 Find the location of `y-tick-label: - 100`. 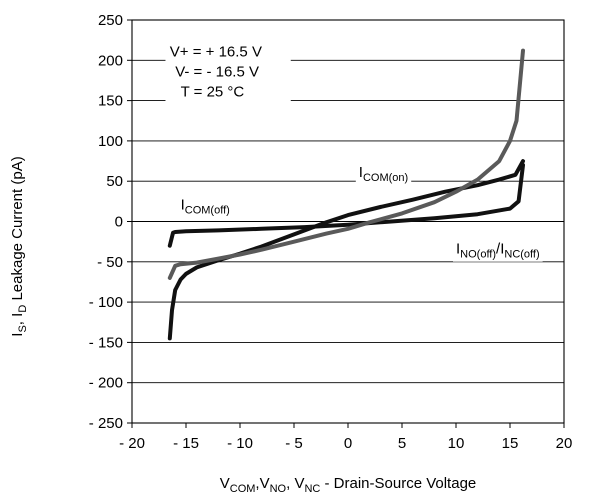

y-tick-label: - 100 is located at coordinates (106, 302).